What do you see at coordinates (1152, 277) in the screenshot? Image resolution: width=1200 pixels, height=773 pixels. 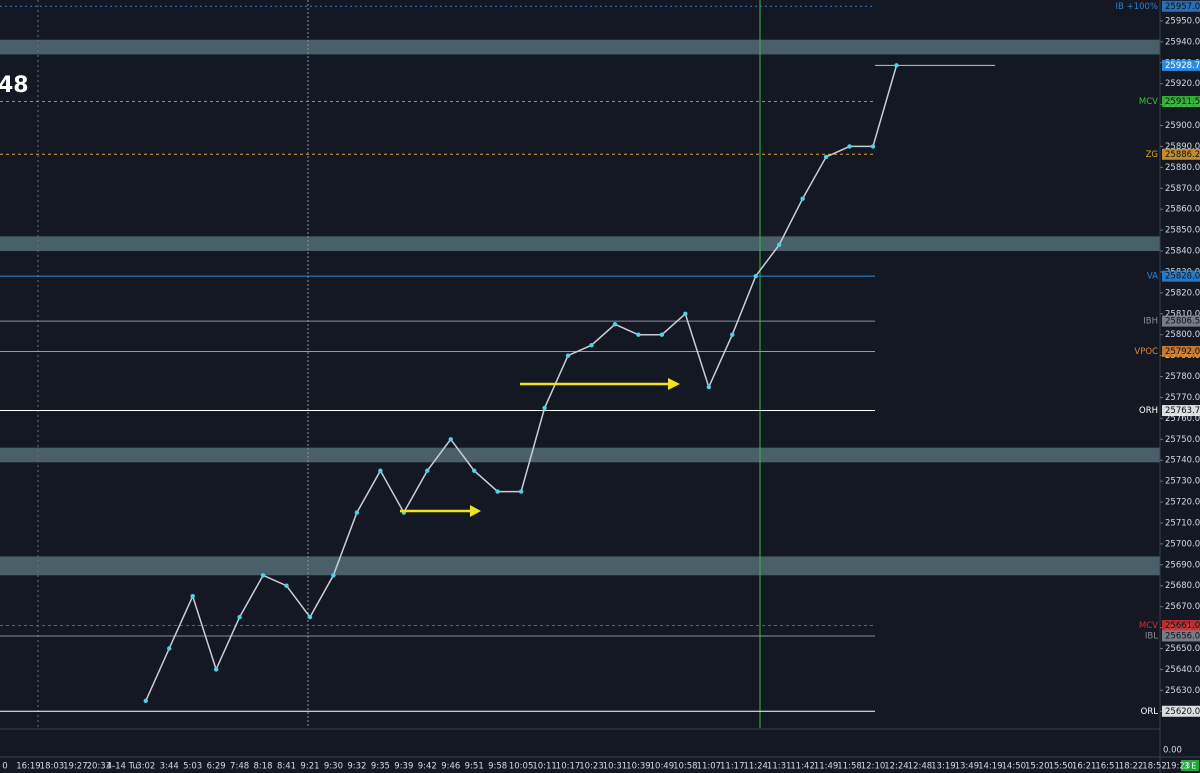 I see `level-tag: VA` at bounding box center [1152, 277].